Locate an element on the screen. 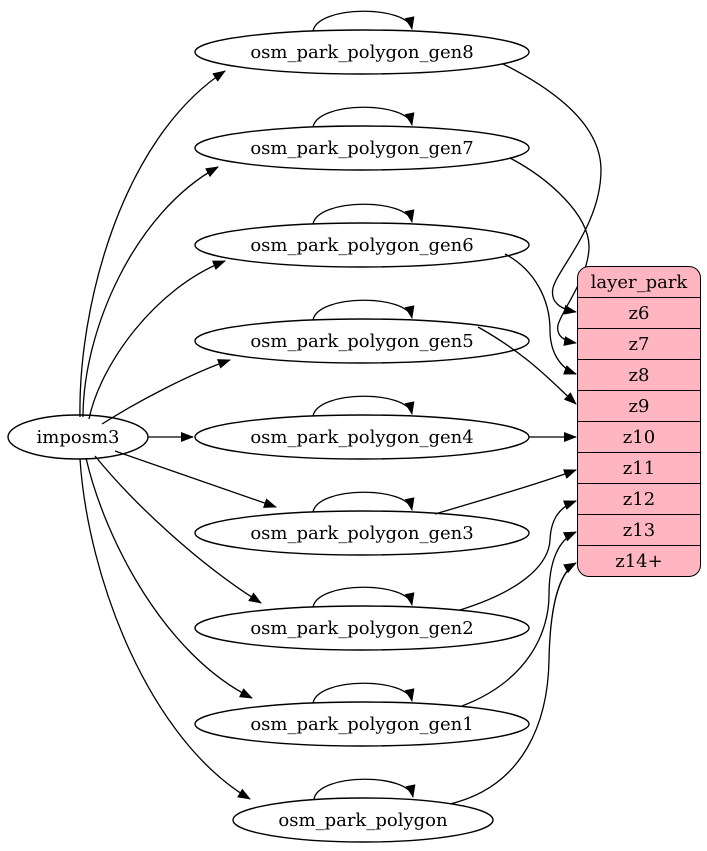 This screenshot has width=707, height=851. layer-row-z14: z14+ is located at coordinates (639, 560).